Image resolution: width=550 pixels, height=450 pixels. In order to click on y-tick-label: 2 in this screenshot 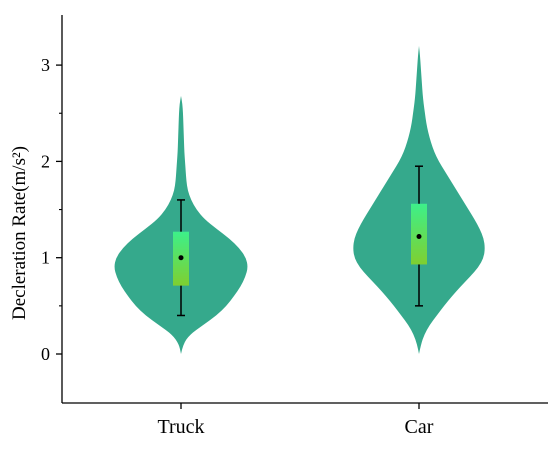, I will do `click(45, 161)`.